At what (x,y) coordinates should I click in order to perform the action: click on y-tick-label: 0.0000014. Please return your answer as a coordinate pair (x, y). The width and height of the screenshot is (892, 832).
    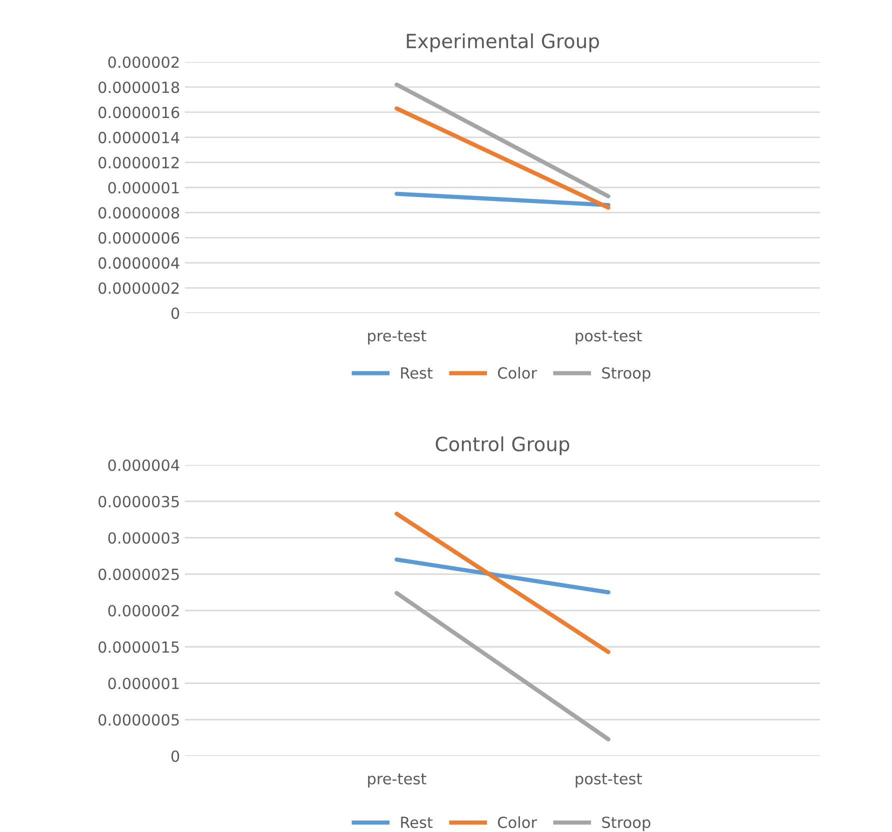
    Looking at the image, I should click on (139, 138).